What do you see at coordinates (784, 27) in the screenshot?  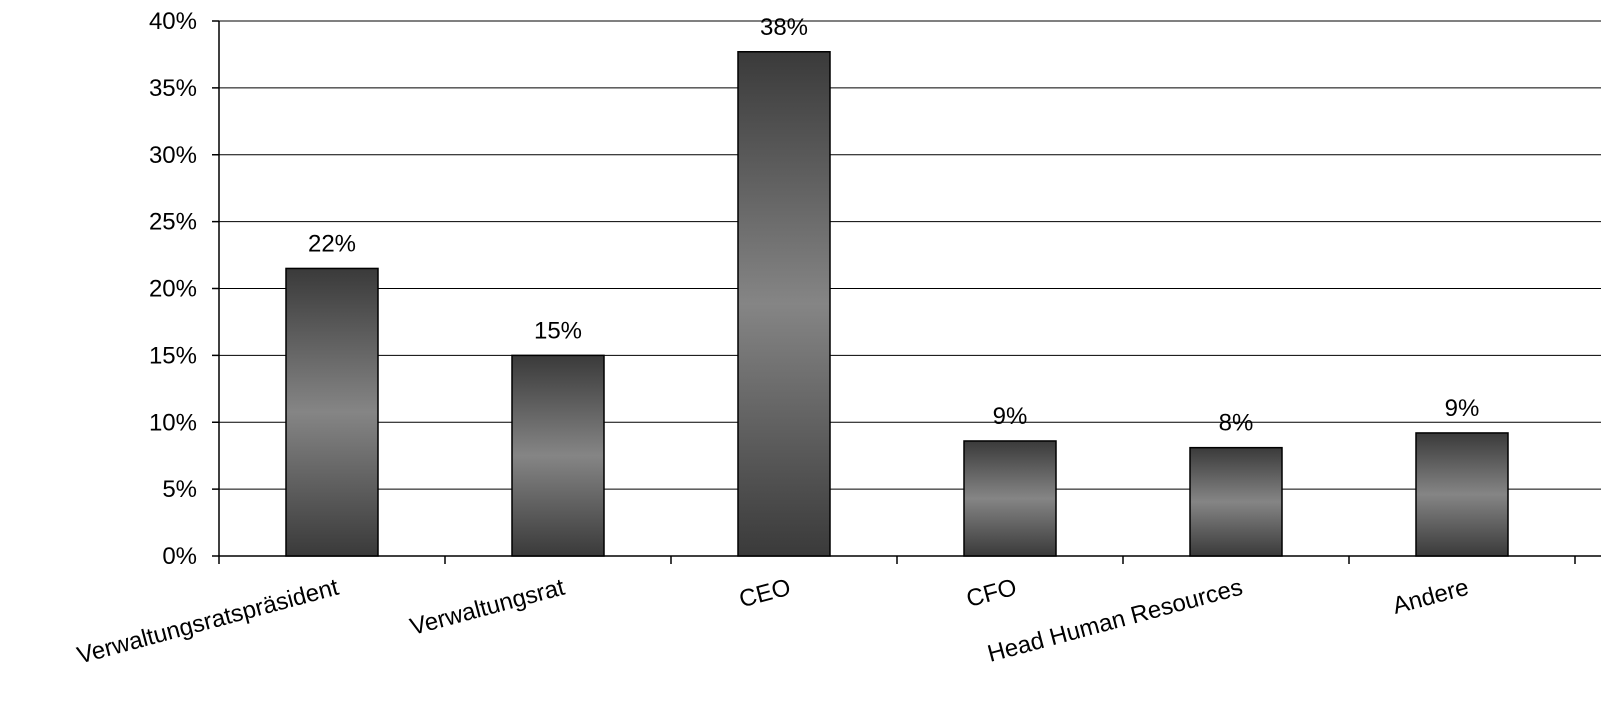 I see `data-label: 38%` at bounding box center [784, 27].